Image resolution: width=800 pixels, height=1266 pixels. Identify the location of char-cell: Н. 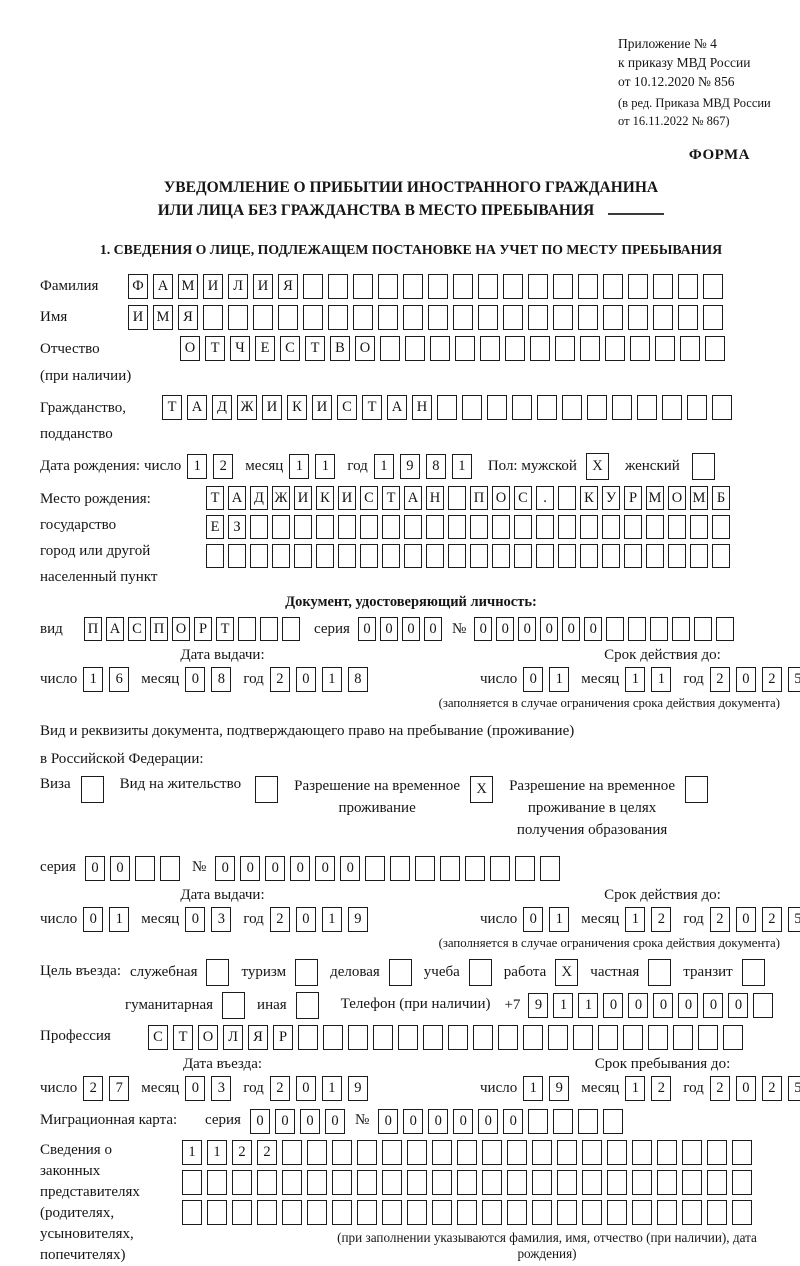
(435, 498).